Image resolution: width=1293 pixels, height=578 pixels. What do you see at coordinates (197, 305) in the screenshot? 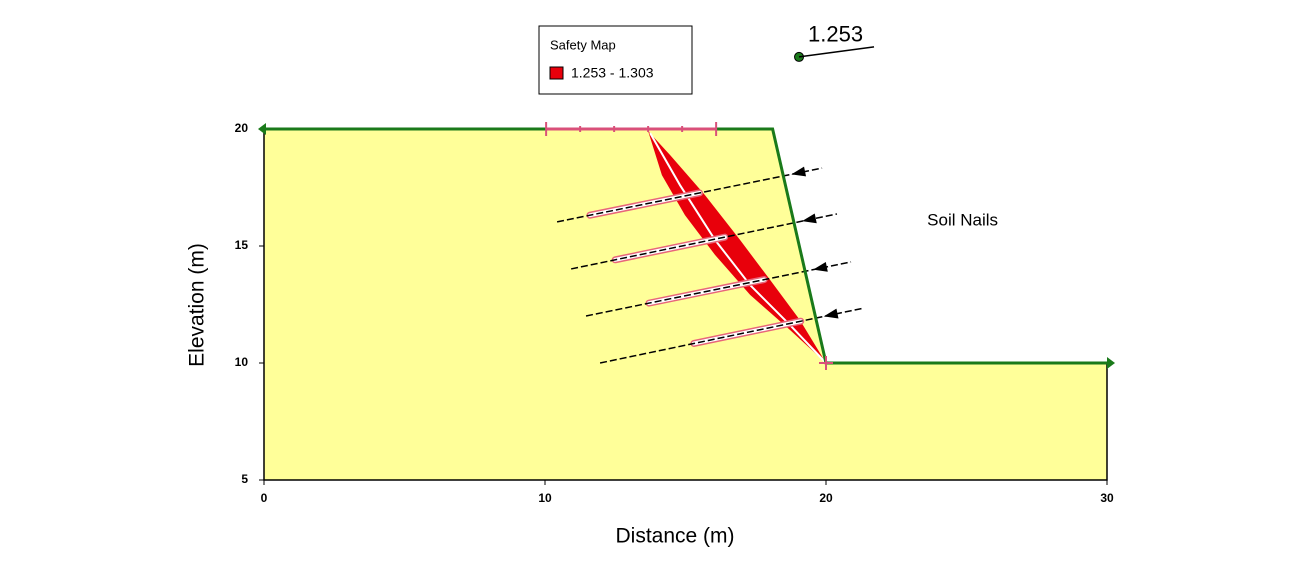
I see `y-axis-label: Elevation (m)` at bounding box center [197, 305].